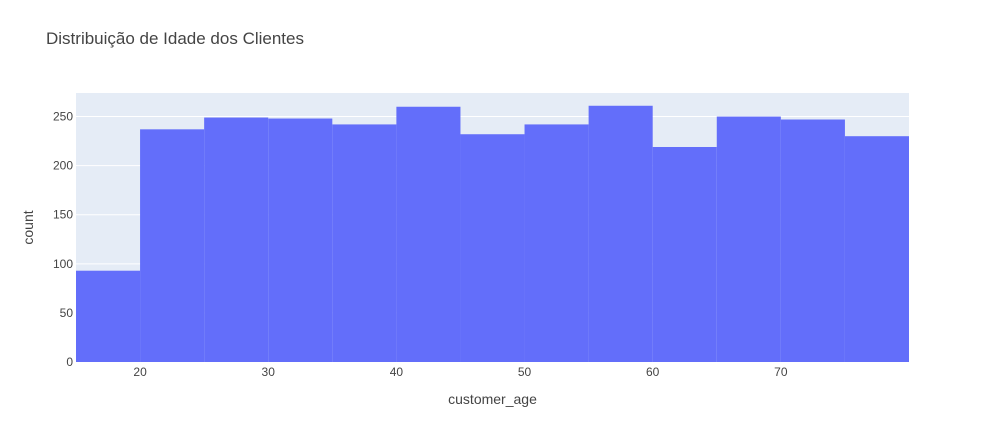 The image size is (983, 443). Describe the element at coordinates (63, 264) in the screenshot. I see `y-tick-label: 100` at that location.